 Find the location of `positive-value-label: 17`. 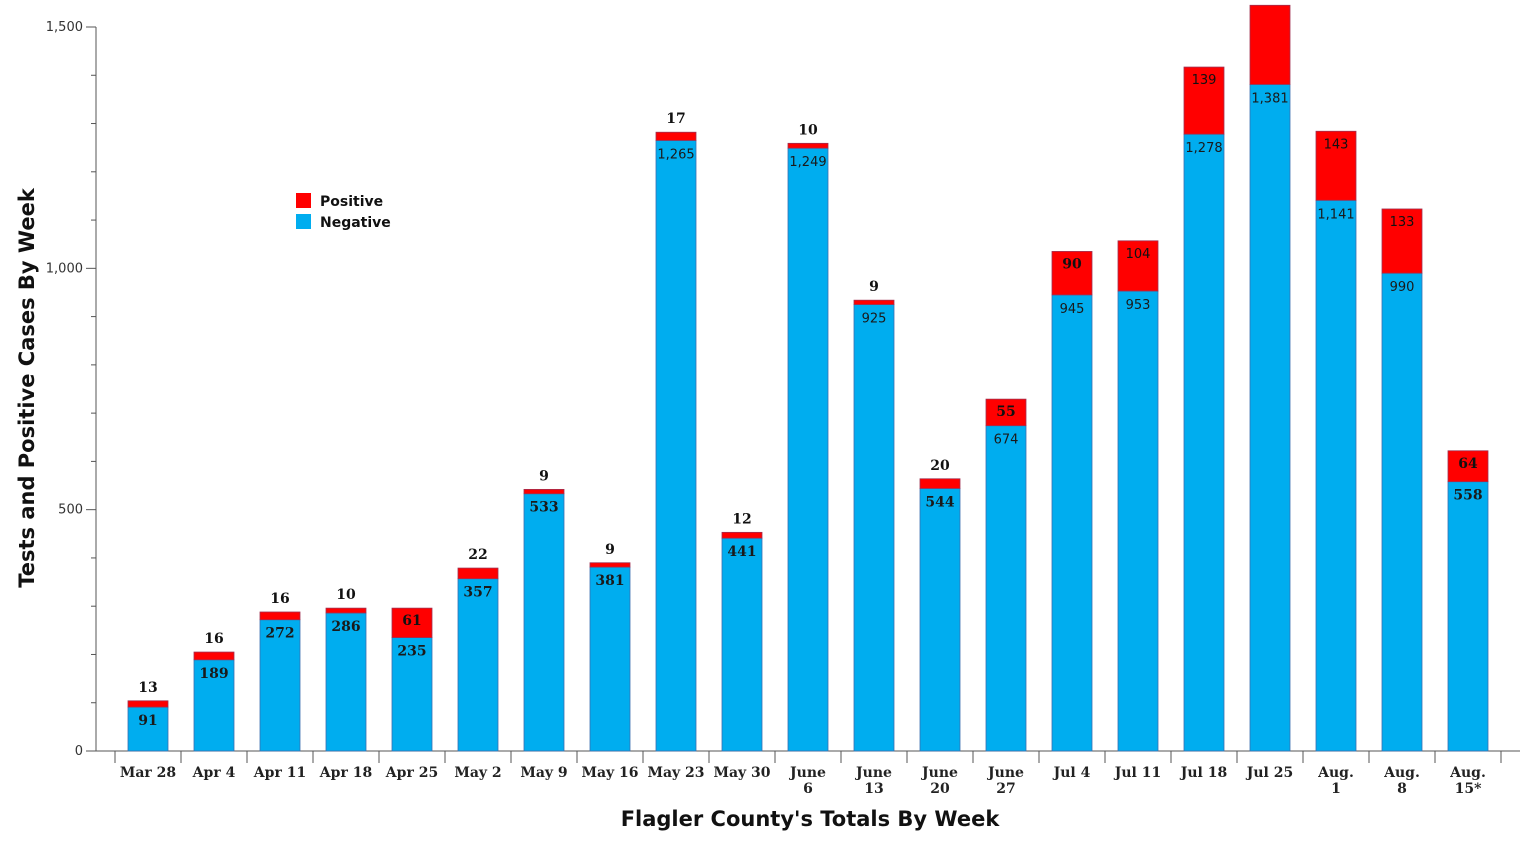

positive-value-label: 17 is located at coordinates (675, 119).